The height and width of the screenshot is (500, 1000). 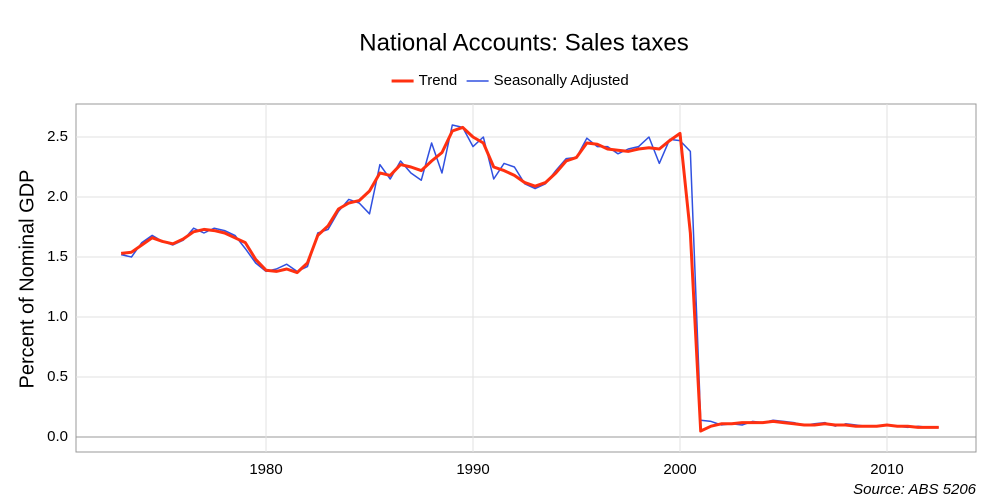 What do you see at coordinates (915, 489) in the screenshot?
I see `source-note: Source: ABS 5206` at bounding box center [915, 489].